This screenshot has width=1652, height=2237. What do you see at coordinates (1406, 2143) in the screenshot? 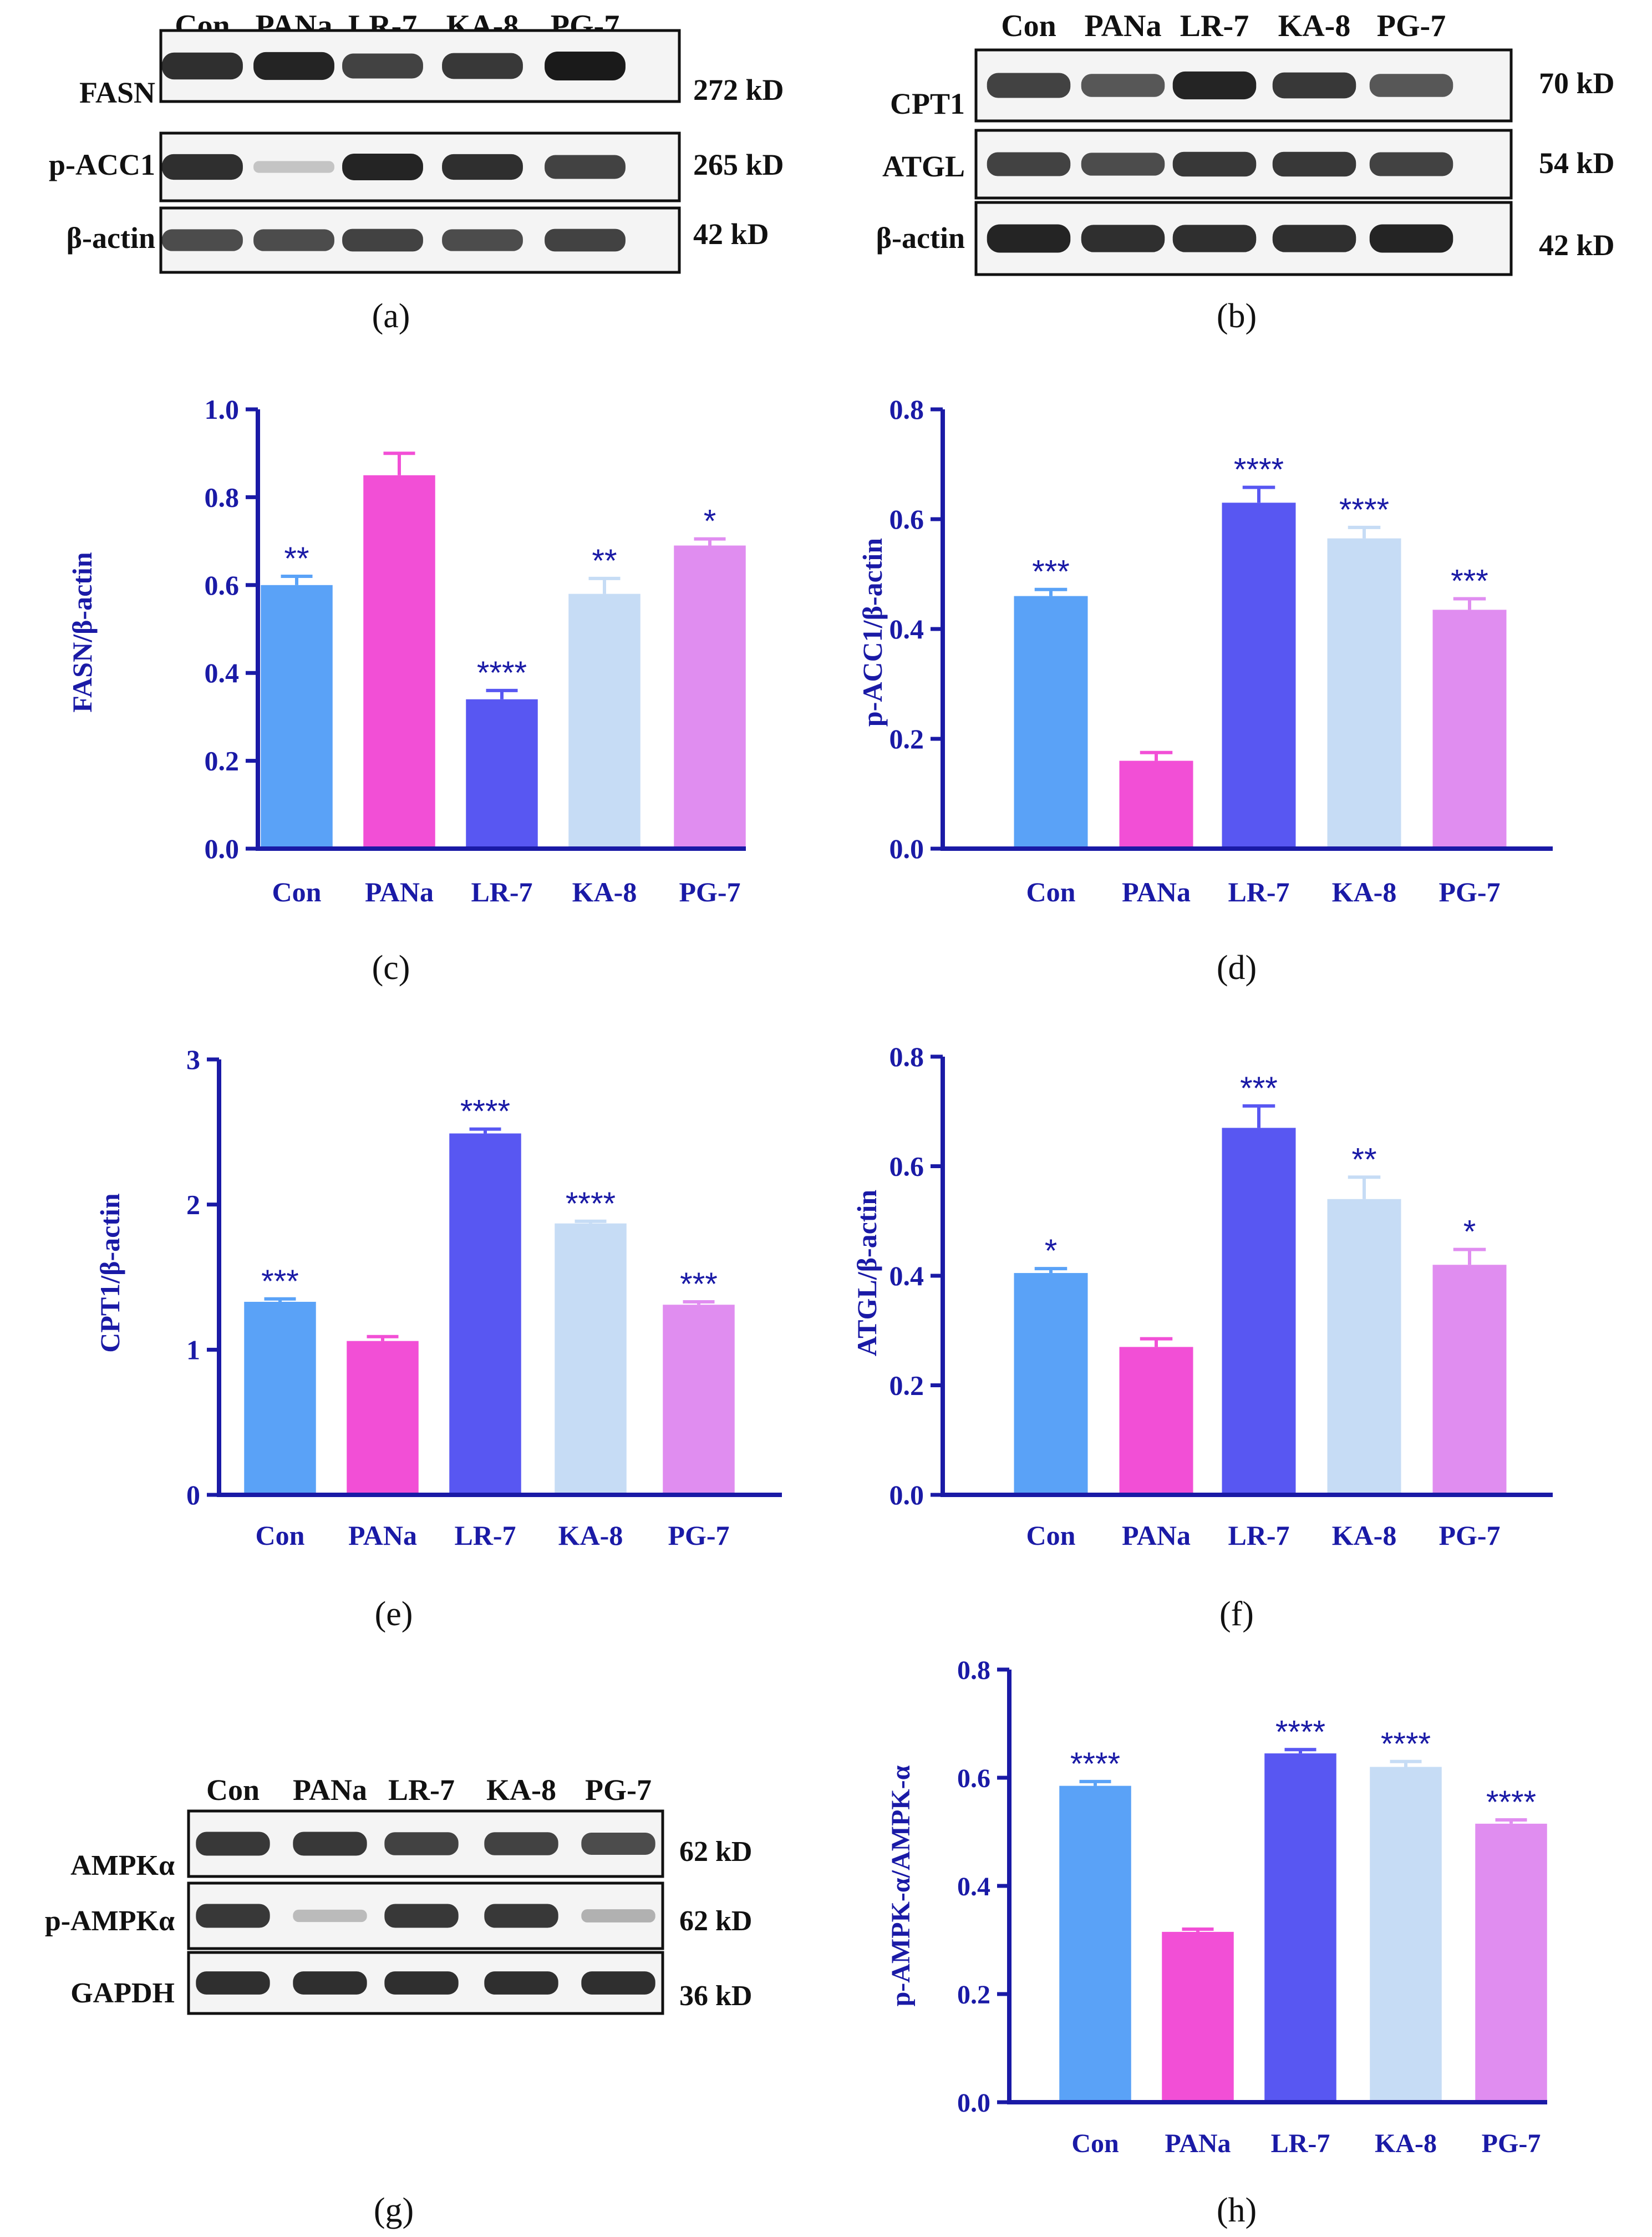
I see `x-category-label: KA-8` at bounding box center [1406, 2143].